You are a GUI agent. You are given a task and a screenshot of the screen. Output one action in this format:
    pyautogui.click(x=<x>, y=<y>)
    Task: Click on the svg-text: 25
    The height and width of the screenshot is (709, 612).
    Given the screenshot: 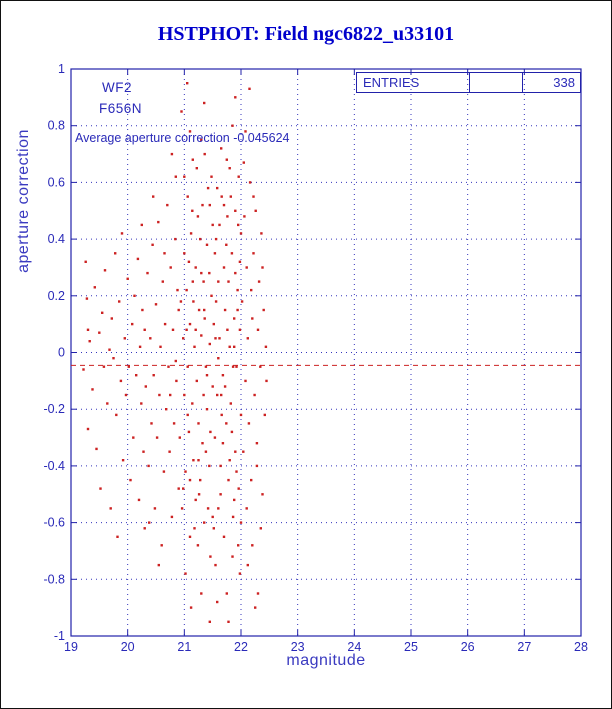 What is the action you would take?
    pyautogui.click(x=411, y=647)
    